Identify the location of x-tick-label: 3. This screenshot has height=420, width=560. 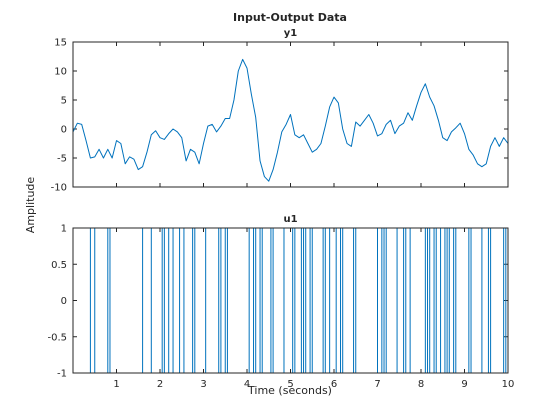
(203, 384).